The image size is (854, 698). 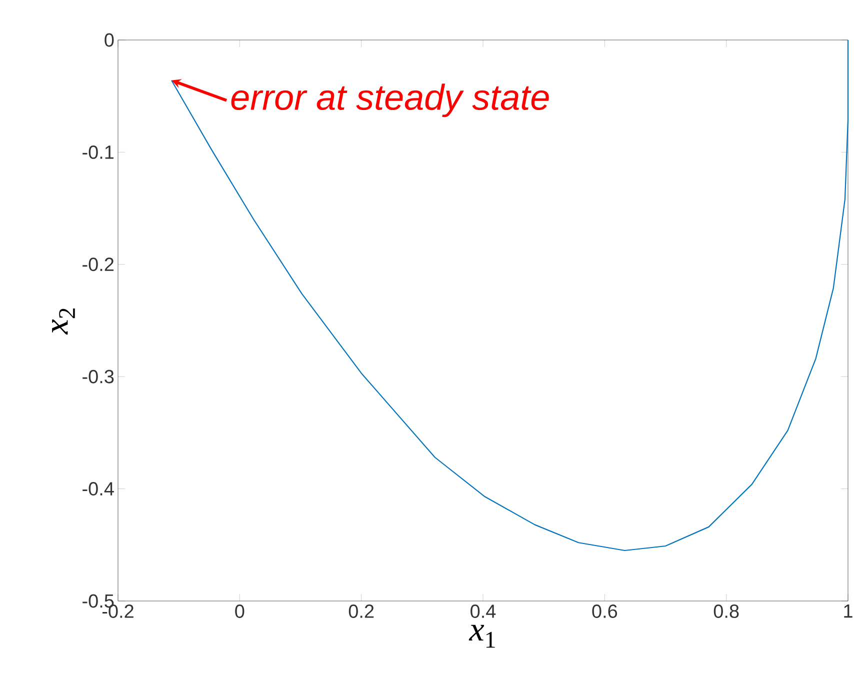 What do you see at coordinates (98, 265) in the screenshot?
I see `y-tick-label: -0.2` at bounding box center [98, 265].